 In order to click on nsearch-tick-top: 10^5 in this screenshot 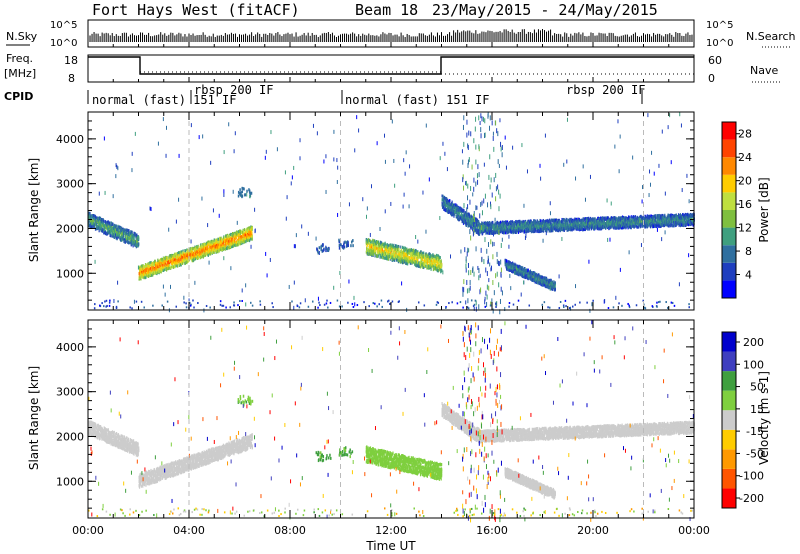, I will do `click(719, 25)`.